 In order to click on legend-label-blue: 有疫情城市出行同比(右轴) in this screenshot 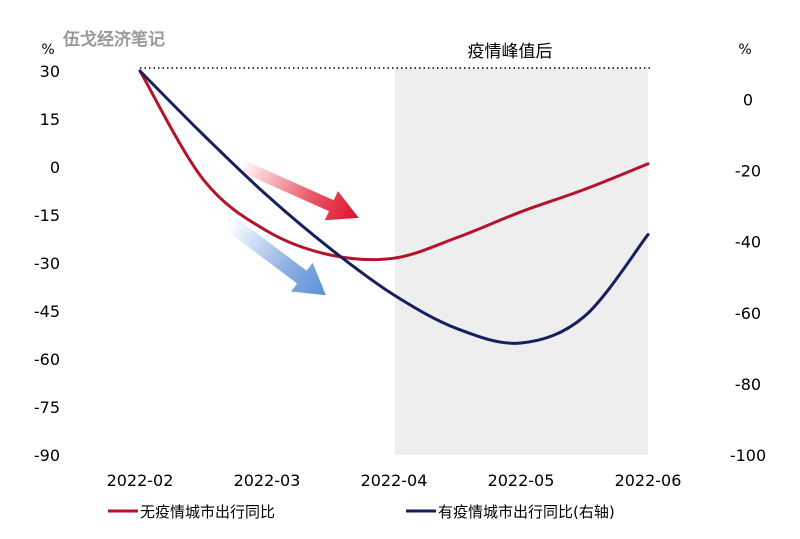, I will do `click(526, 512)`.